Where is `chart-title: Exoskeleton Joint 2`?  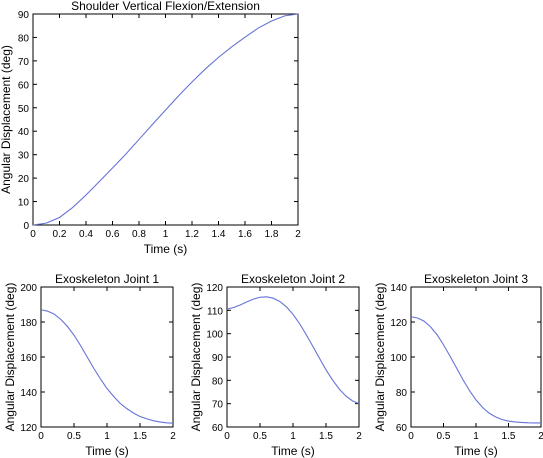
chart-title: Exoskeleton Joint 2 is located at coordinates (293, 279).